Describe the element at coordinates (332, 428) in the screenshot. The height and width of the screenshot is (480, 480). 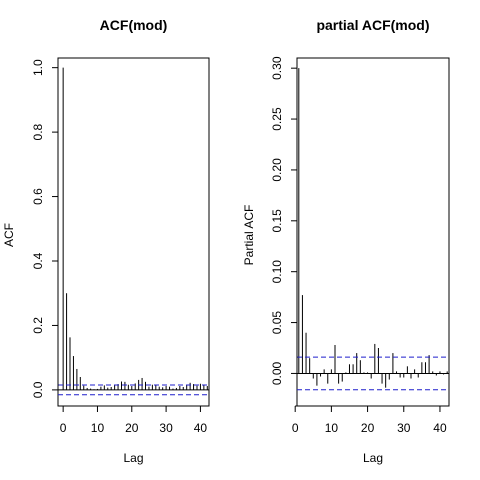
I see `pacf-x-tick-label: 10` at that location.